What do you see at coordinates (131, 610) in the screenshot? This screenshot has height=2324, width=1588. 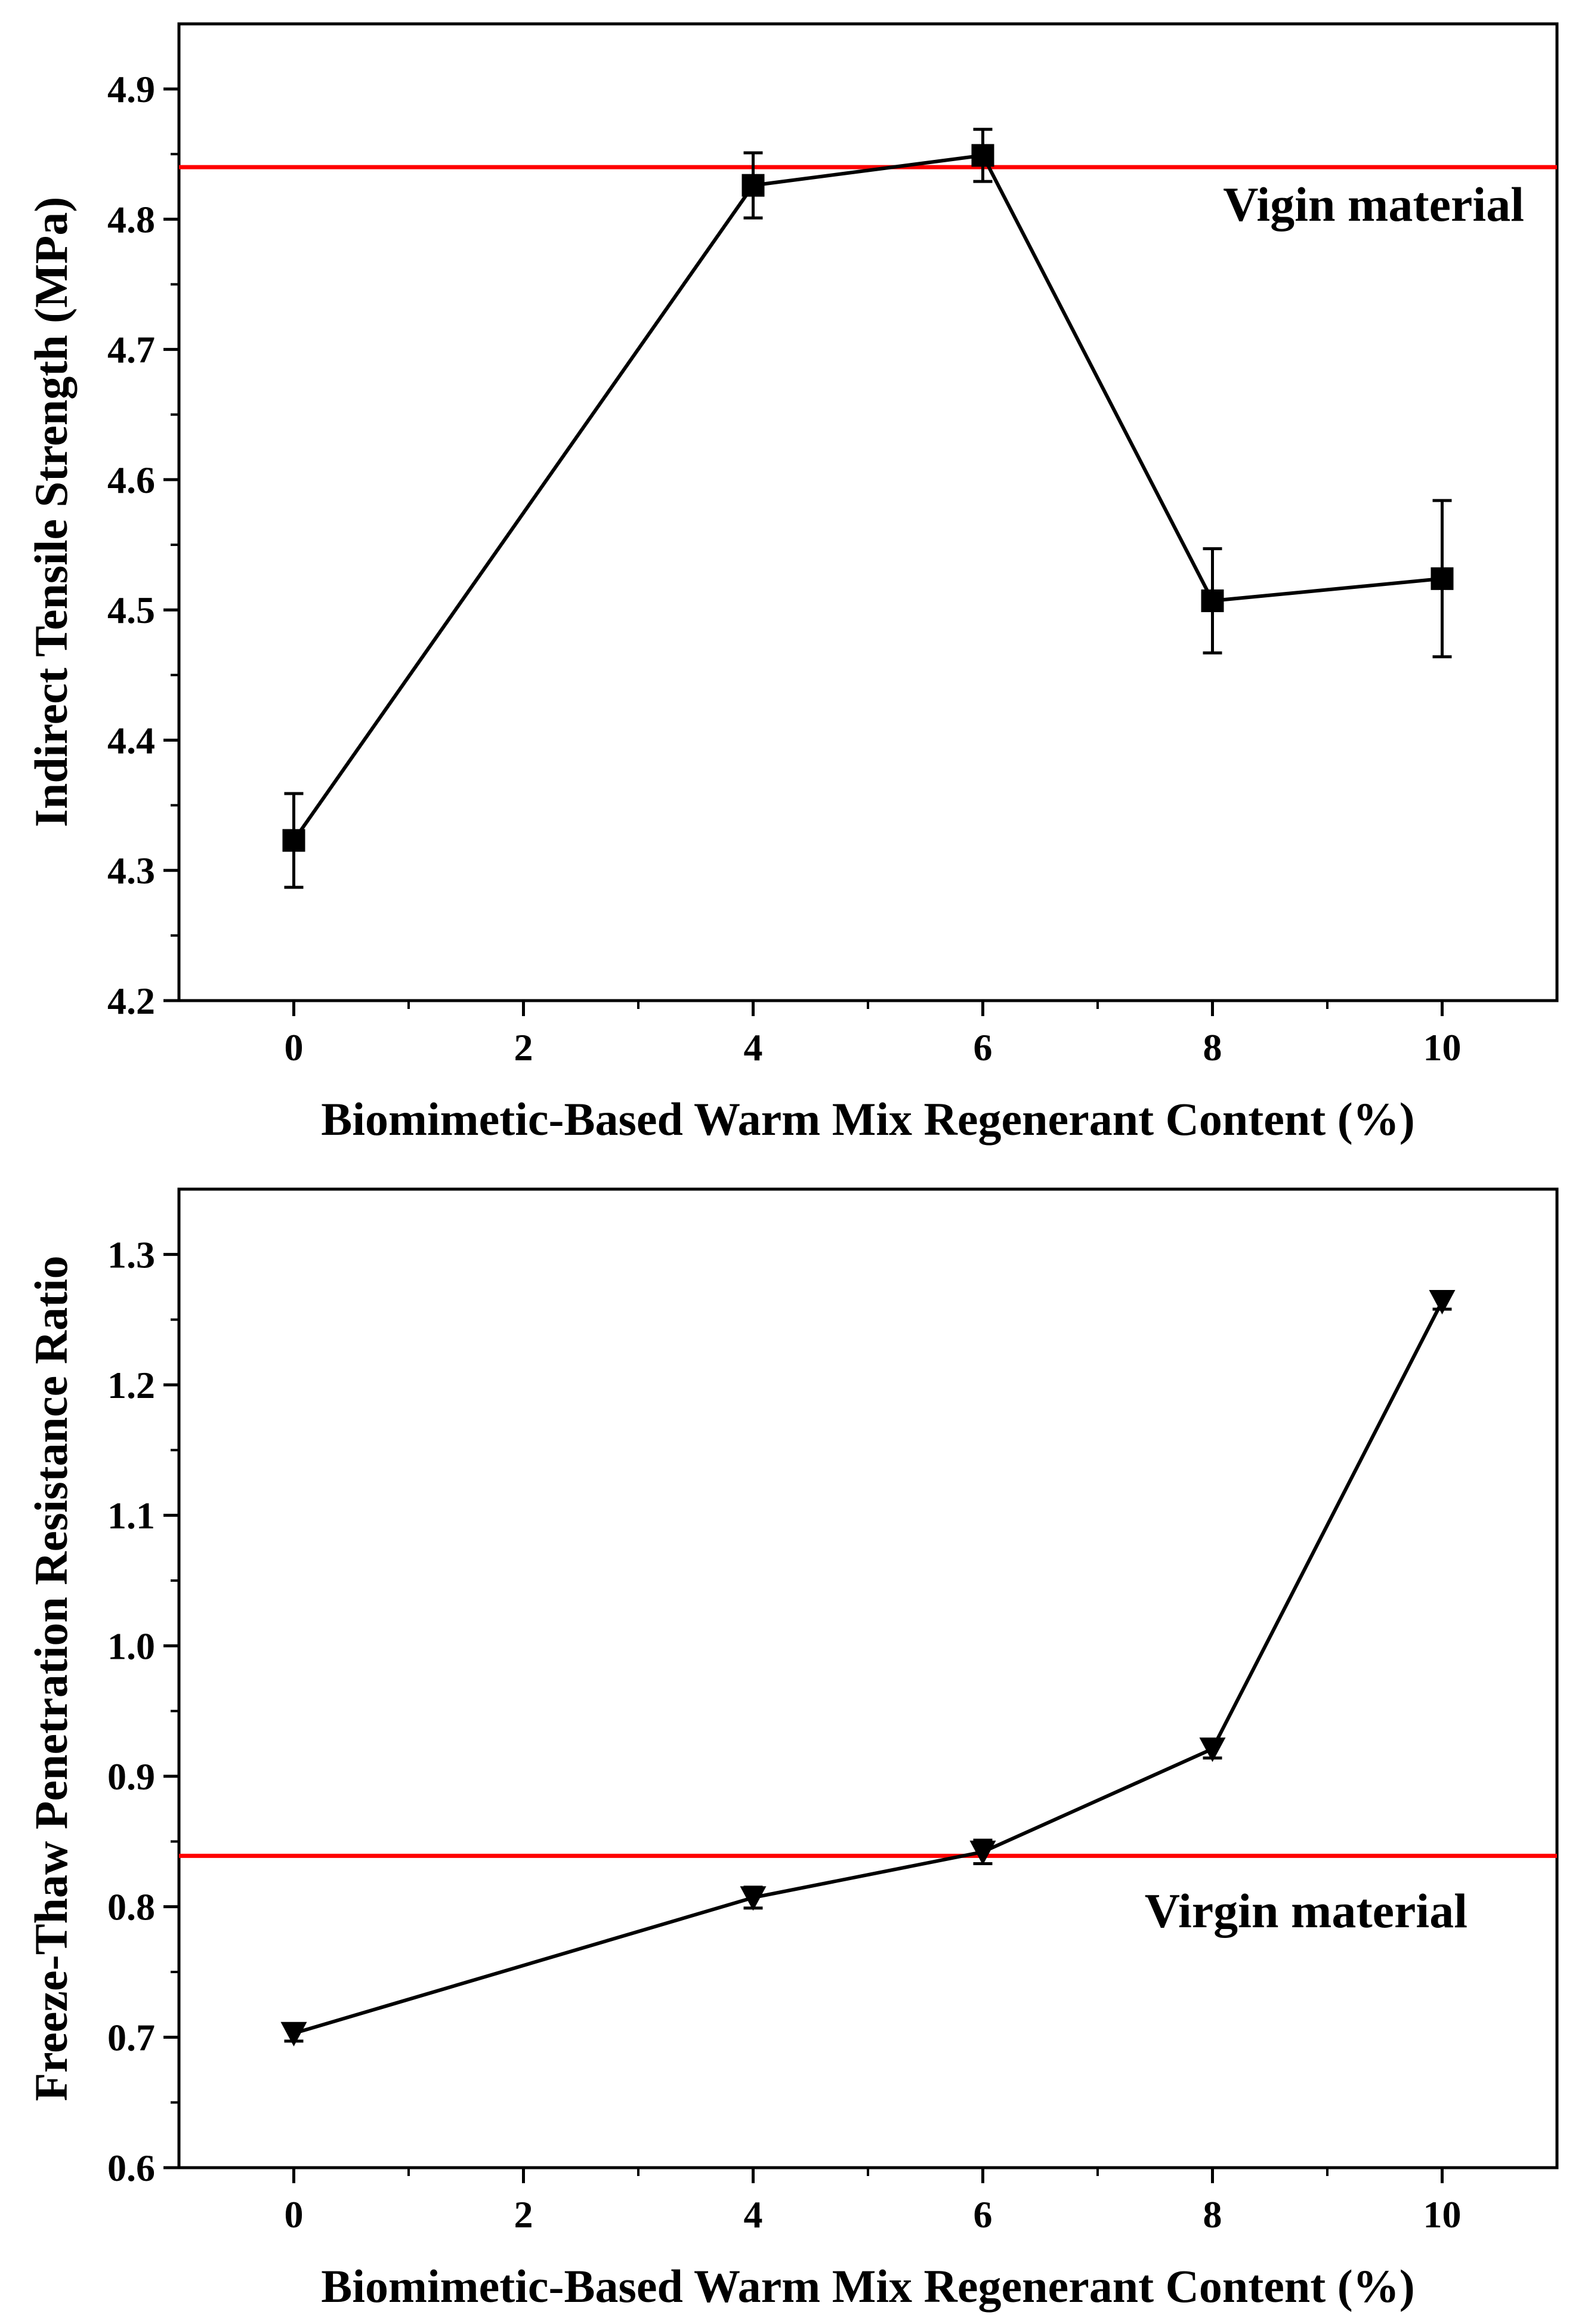 I see `y-tick-label: 4.5` at bounding box center [131, 610].